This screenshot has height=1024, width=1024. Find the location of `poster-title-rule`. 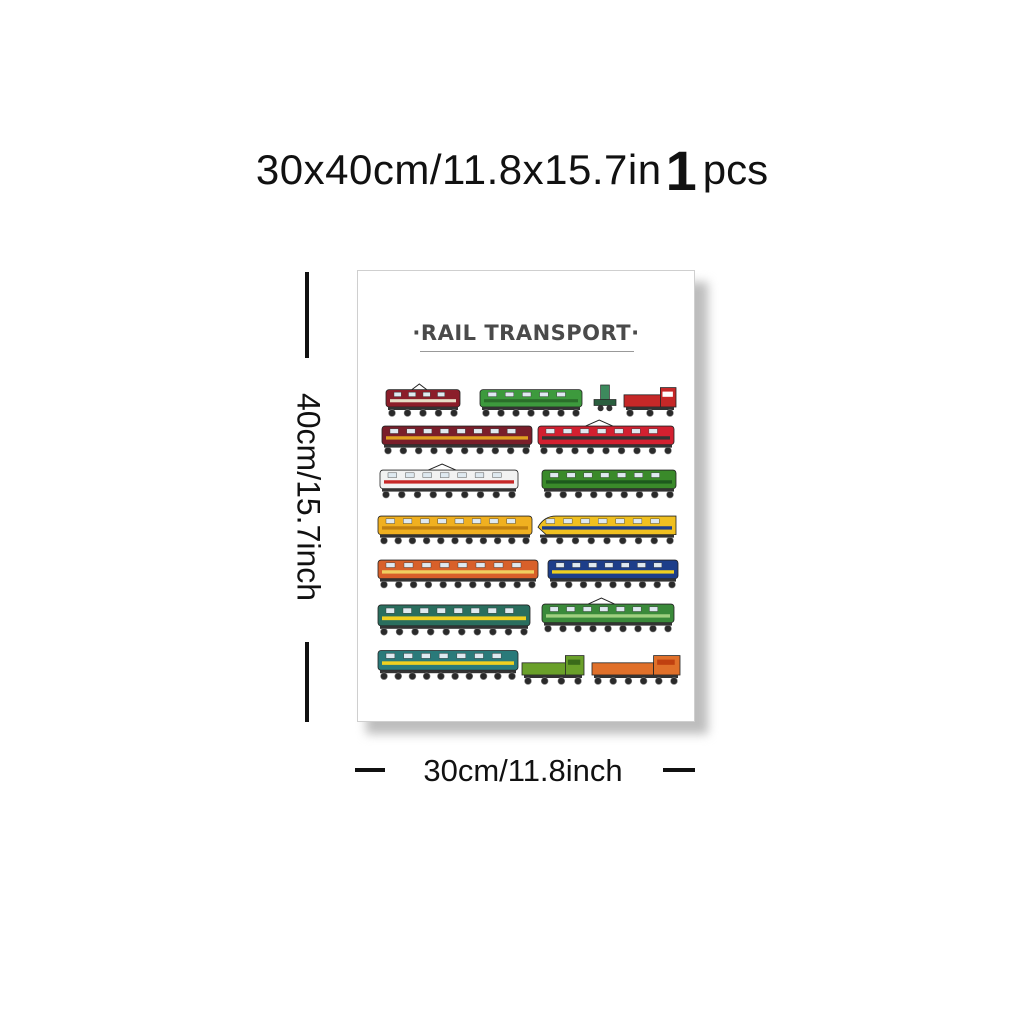

poster-title-rule is located at coordinates (527, 351).